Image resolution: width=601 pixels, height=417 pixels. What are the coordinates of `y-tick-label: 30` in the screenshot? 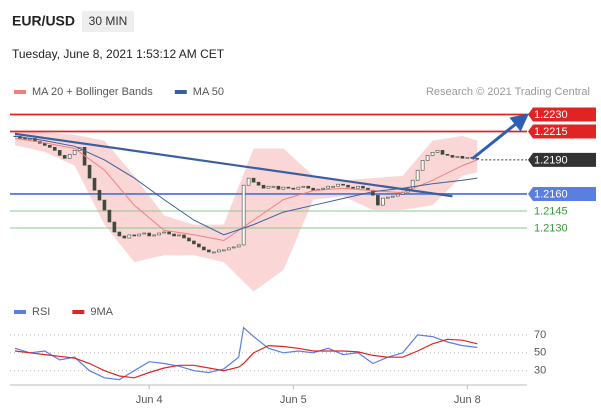 It's located at (540, 371).